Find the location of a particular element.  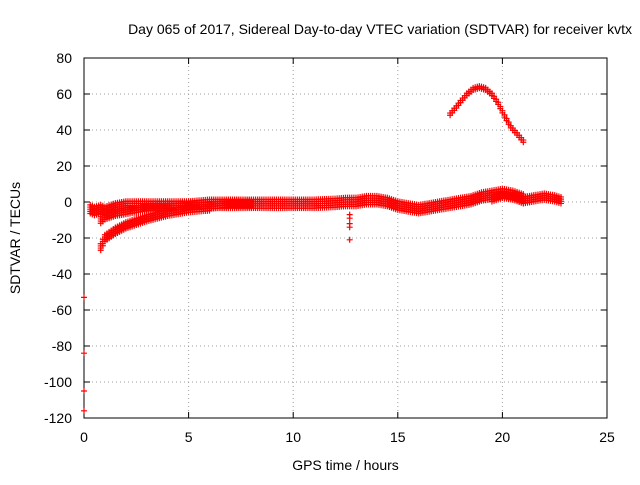

y-tick-label: 80 is located at coordinates (64, 58).